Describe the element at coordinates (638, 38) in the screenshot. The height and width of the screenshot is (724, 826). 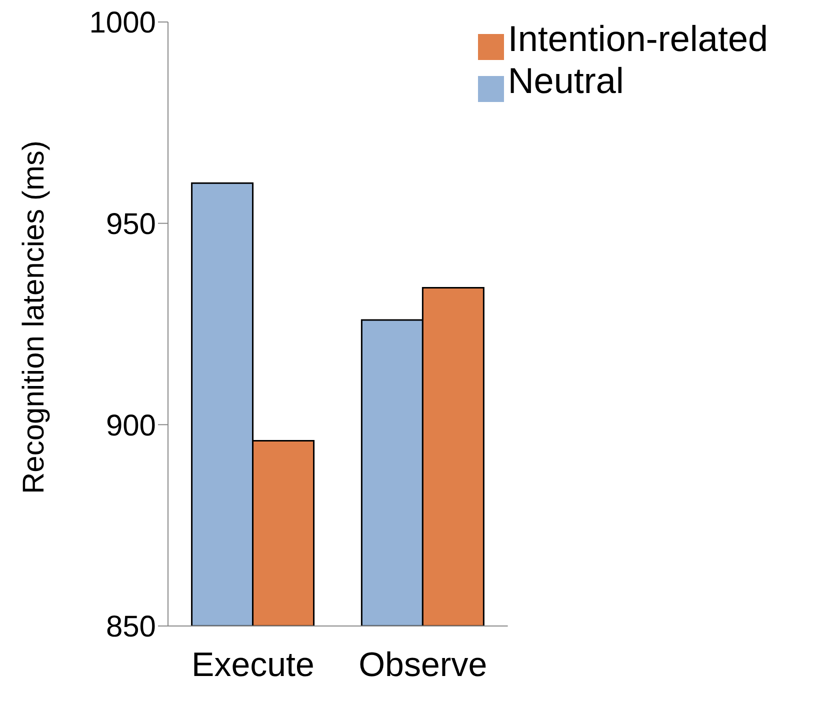
I see `legend-label: Intention-related` at that location.